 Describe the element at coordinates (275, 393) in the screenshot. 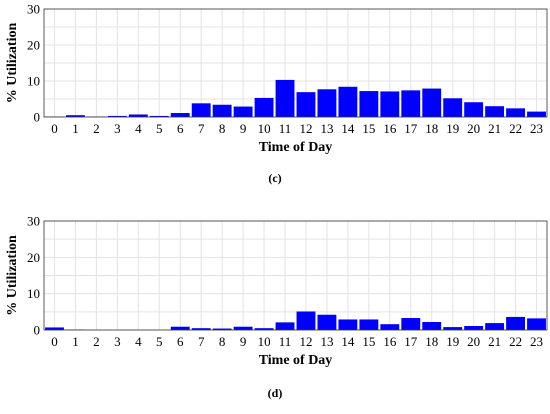

I see `figure-caption: (d)` at that location.